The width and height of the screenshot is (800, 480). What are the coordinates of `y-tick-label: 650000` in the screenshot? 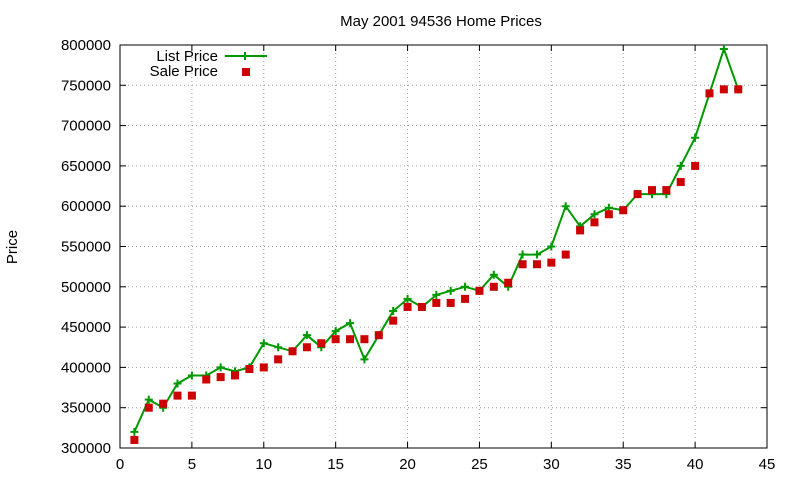 It's located at (86, 166).